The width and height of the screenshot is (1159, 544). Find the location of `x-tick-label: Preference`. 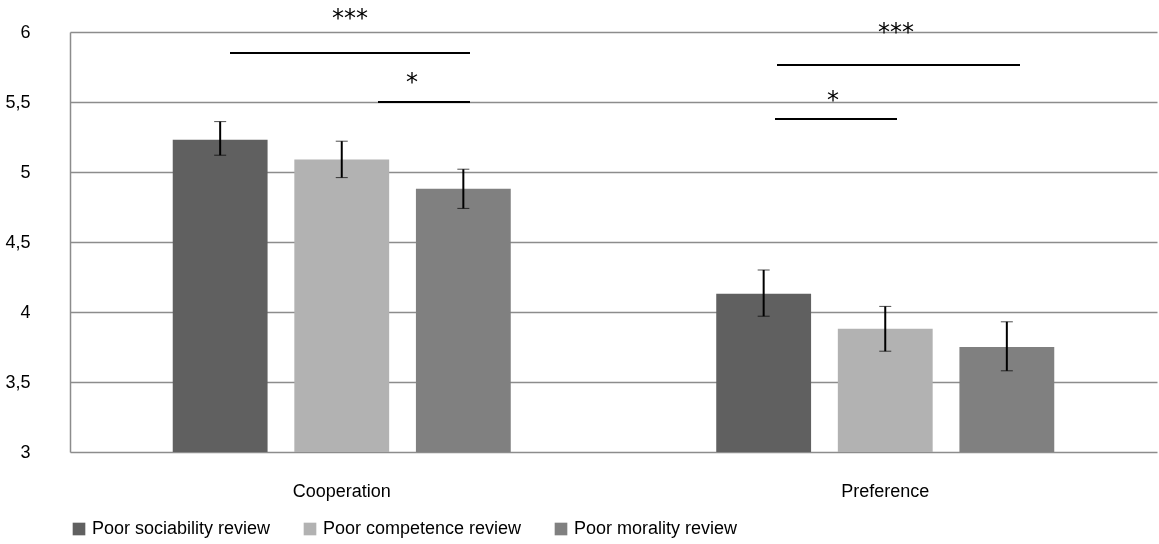

x-tick-label: Preference is located at coordinates (885, 490).